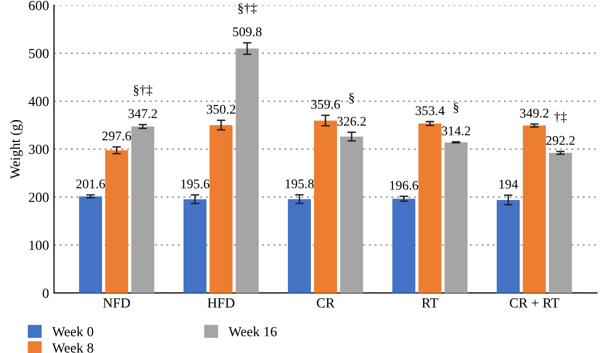 The height and width of the screenshot is (353, 600). I want to click on data-label: 314.2, so click(456, 131).